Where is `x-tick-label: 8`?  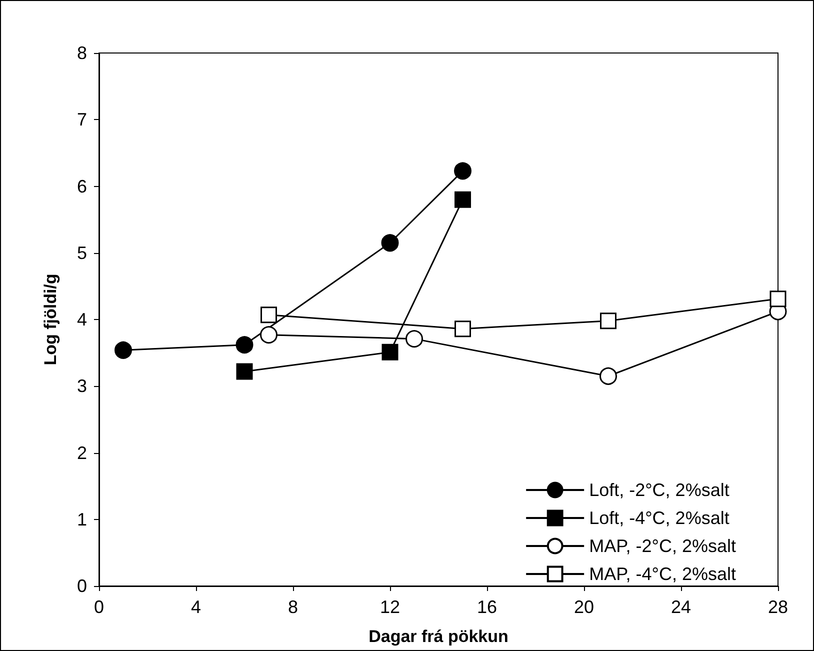
x-tick-label: 8 is located at coordinates (293, 607).